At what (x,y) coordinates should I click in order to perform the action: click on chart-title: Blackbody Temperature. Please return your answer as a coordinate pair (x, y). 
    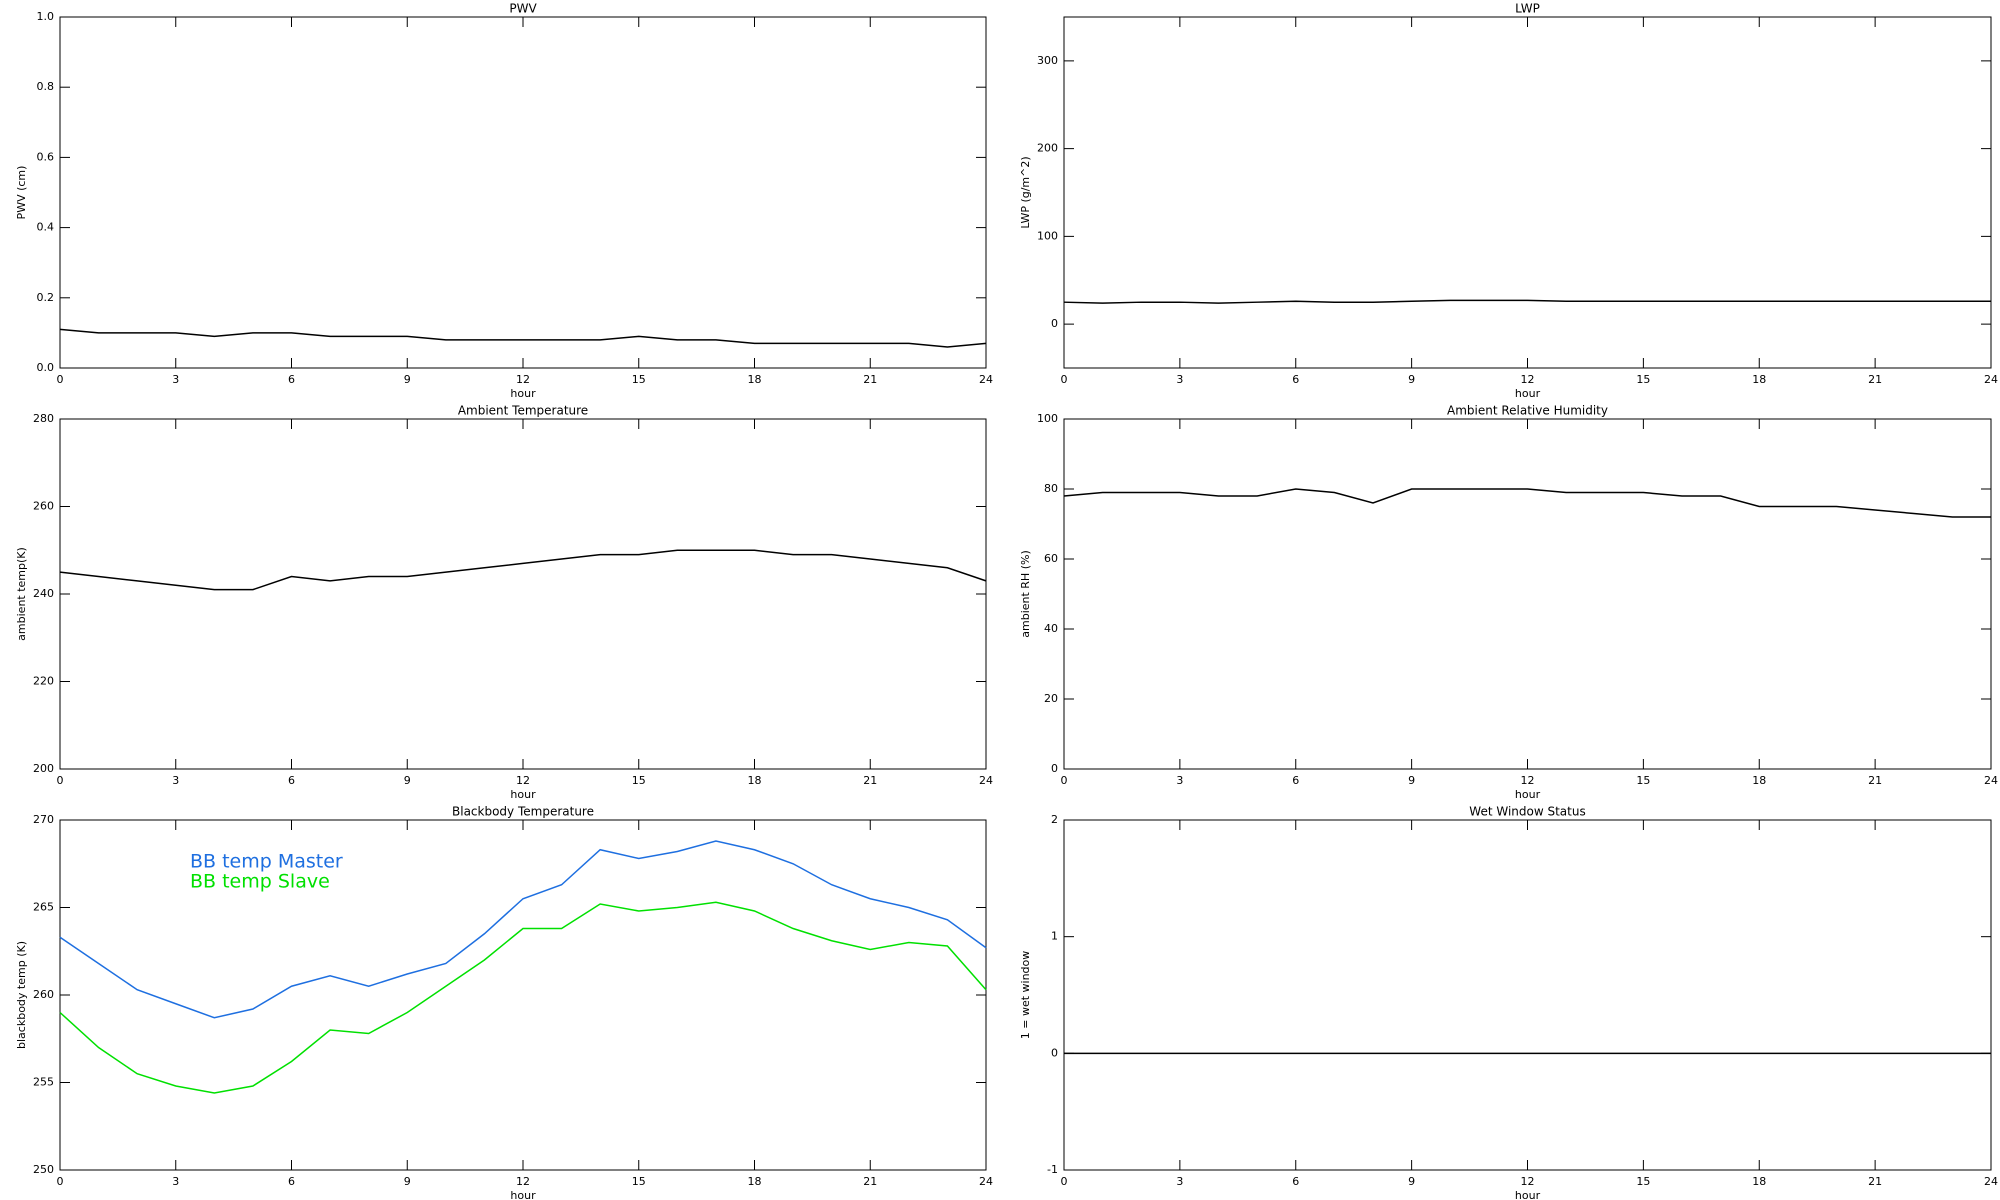
    Looking at the image, I should click on (523, 812).